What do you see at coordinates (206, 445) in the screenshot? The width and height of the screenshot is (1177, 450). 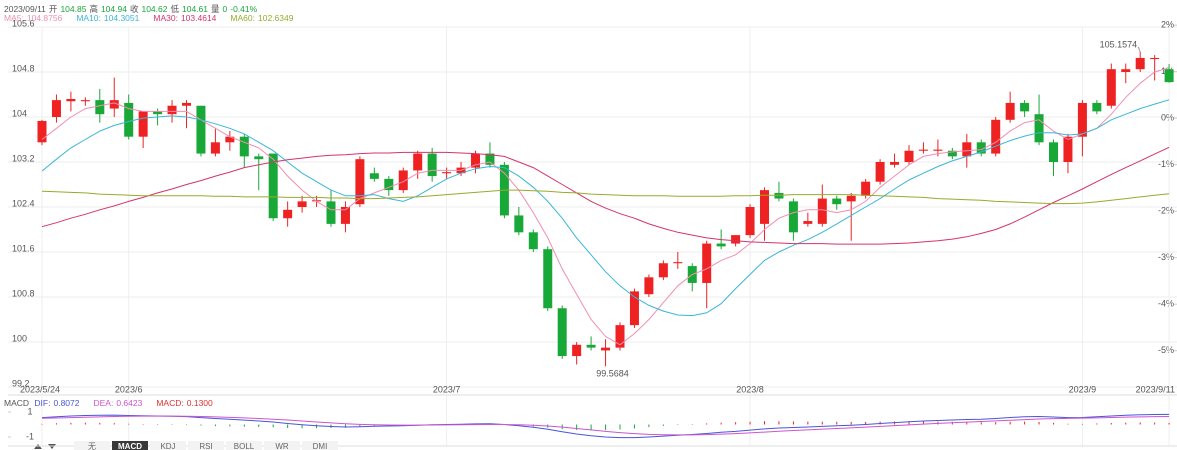 I see `indicator-tab: RSI` at bounding box center [206, 445].